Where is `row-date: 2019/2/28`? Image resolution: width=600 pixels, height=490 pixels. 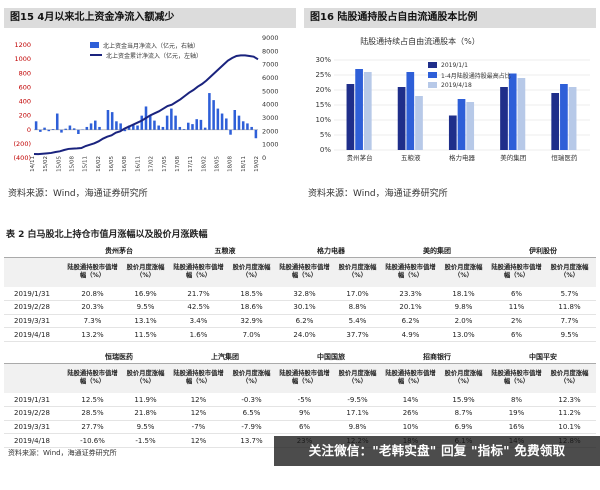 row-date: 2019/2/28 is located at coordinates (35, 413).